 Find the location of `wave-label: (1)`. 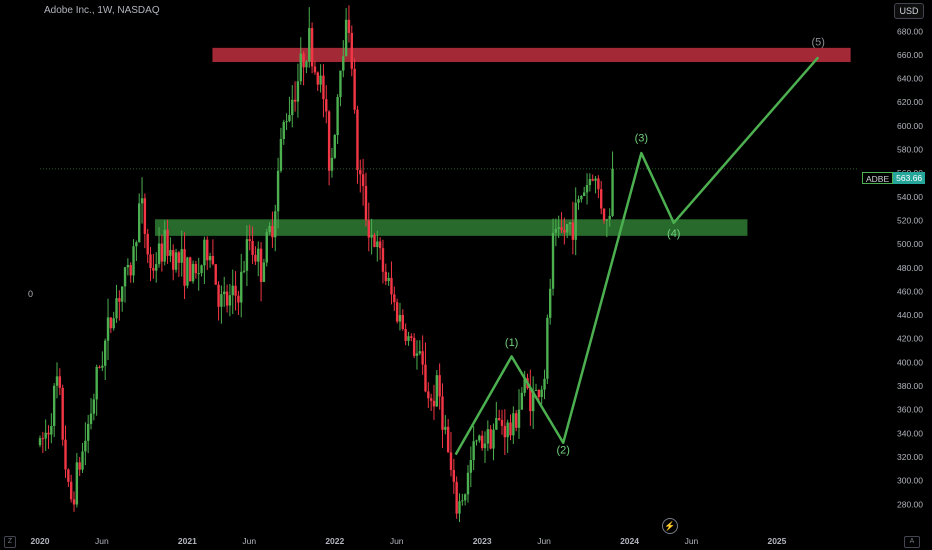

wave-label: (1) is located at coordinates (511, 343).